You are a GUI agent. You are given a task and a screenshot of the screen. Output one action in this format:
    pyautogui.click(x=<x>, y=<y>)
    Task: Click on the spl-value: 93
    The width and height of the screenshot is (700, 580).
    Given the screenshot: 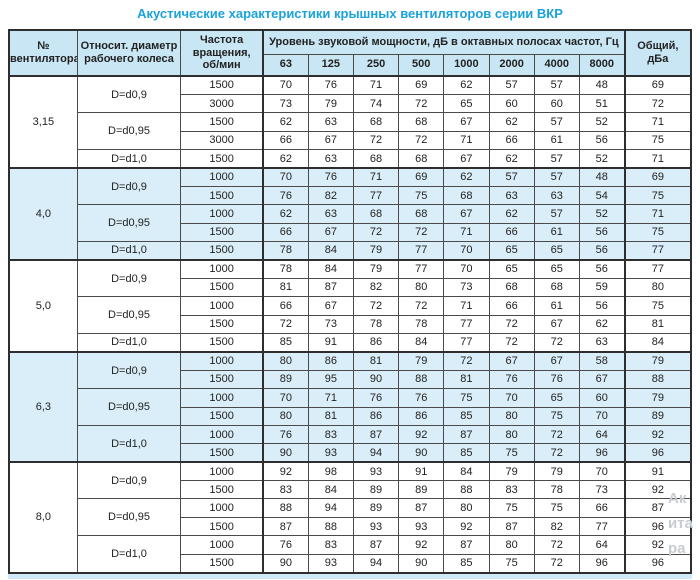 What is the action you would take?
    pyautogui.click(x=376, y=471)
    